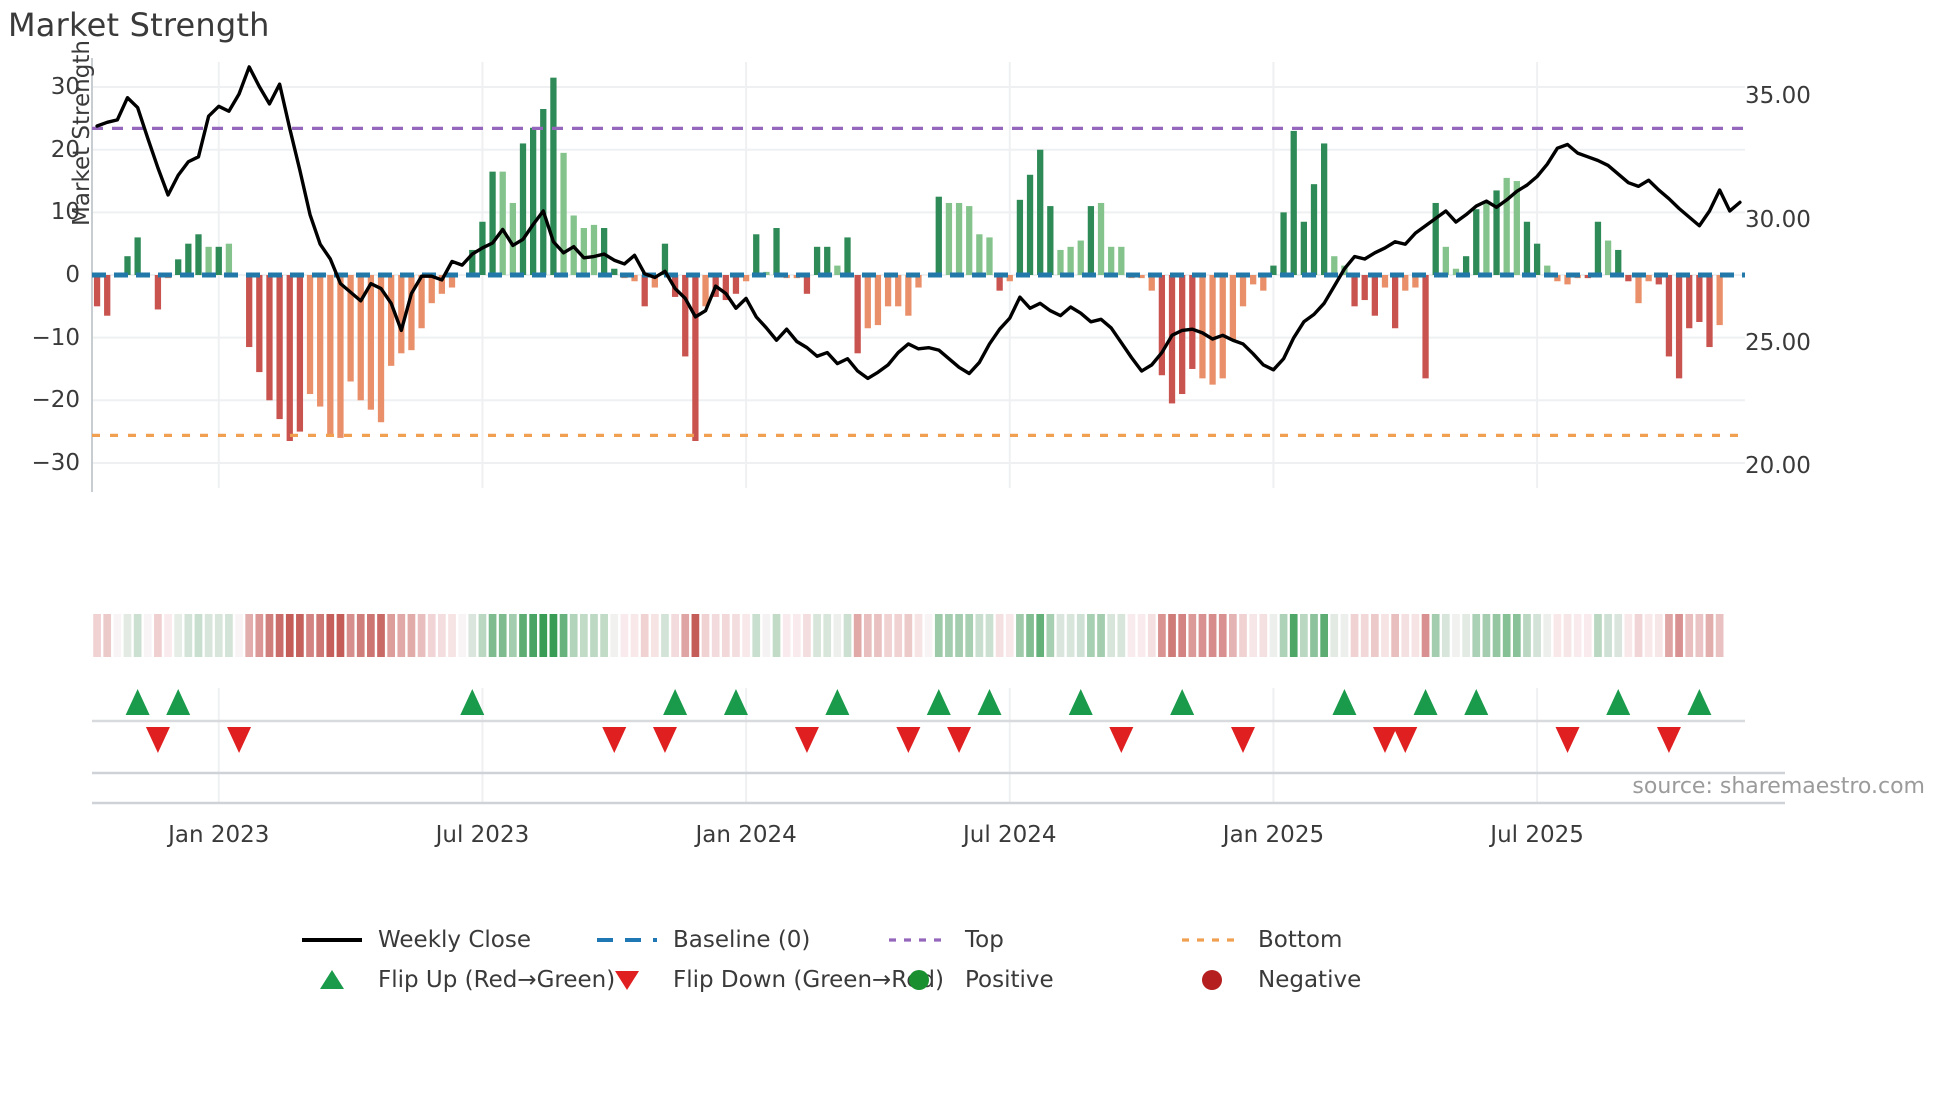 The image size is (1960, 1102). I want to click on legend-item: Weekly Close, so click(415, 940).